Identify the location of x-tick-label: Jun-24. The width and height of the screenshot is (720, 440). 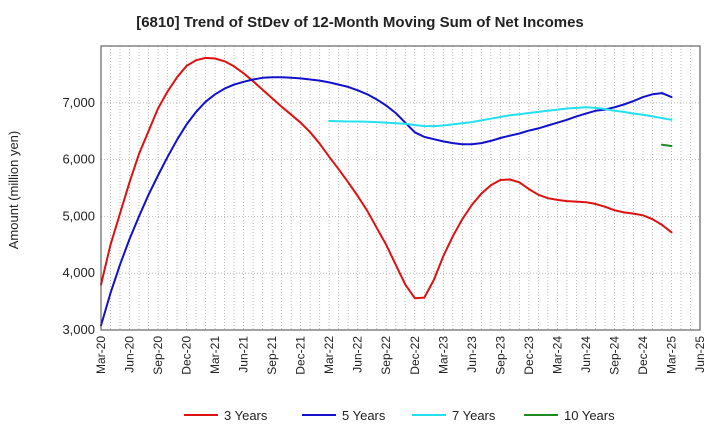
(586, 354).